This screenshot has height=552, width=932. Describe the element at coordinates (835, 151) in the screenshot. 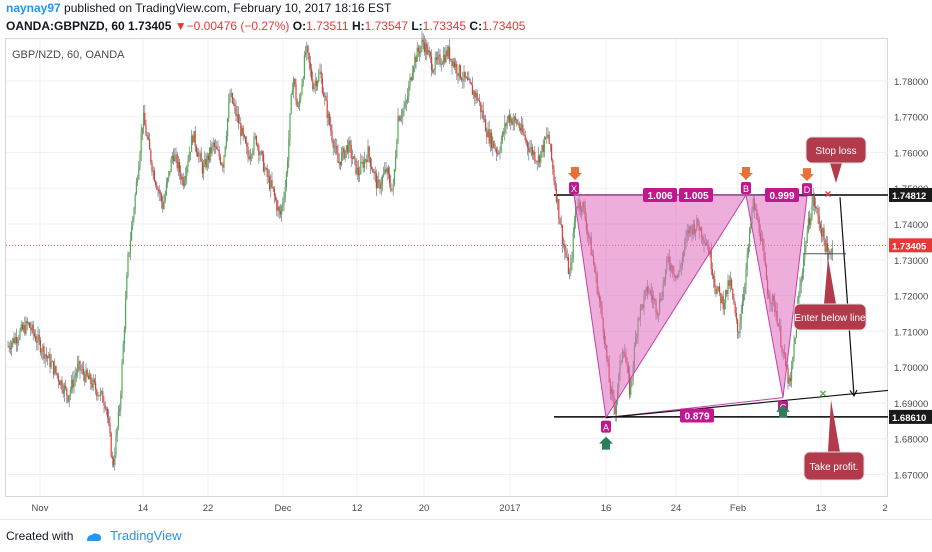

I see `callout-text: Stop loss` at that location.